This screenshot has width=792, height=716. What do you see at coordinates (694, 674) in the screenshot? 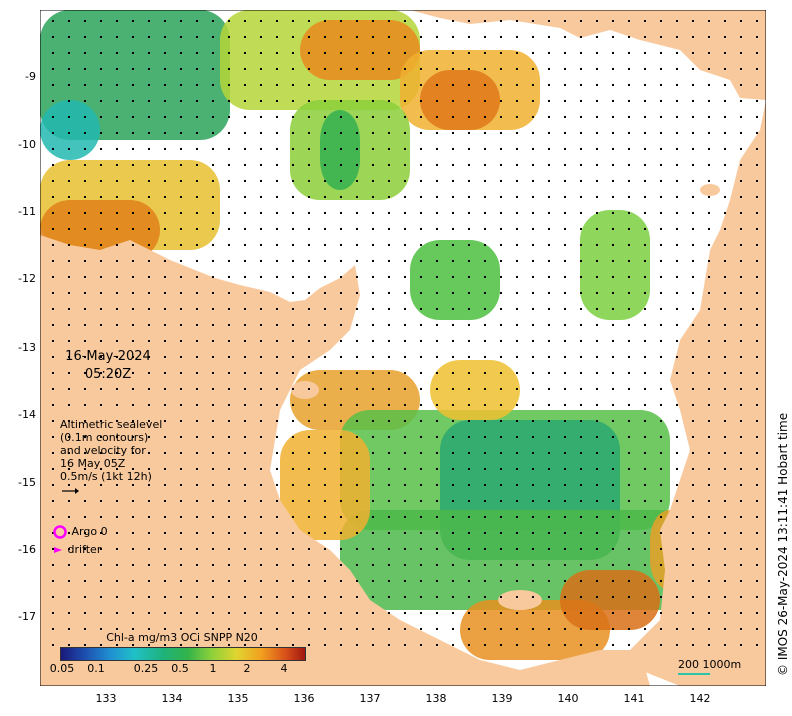
I see `scalebar-line` at bounding box center [694, 674].